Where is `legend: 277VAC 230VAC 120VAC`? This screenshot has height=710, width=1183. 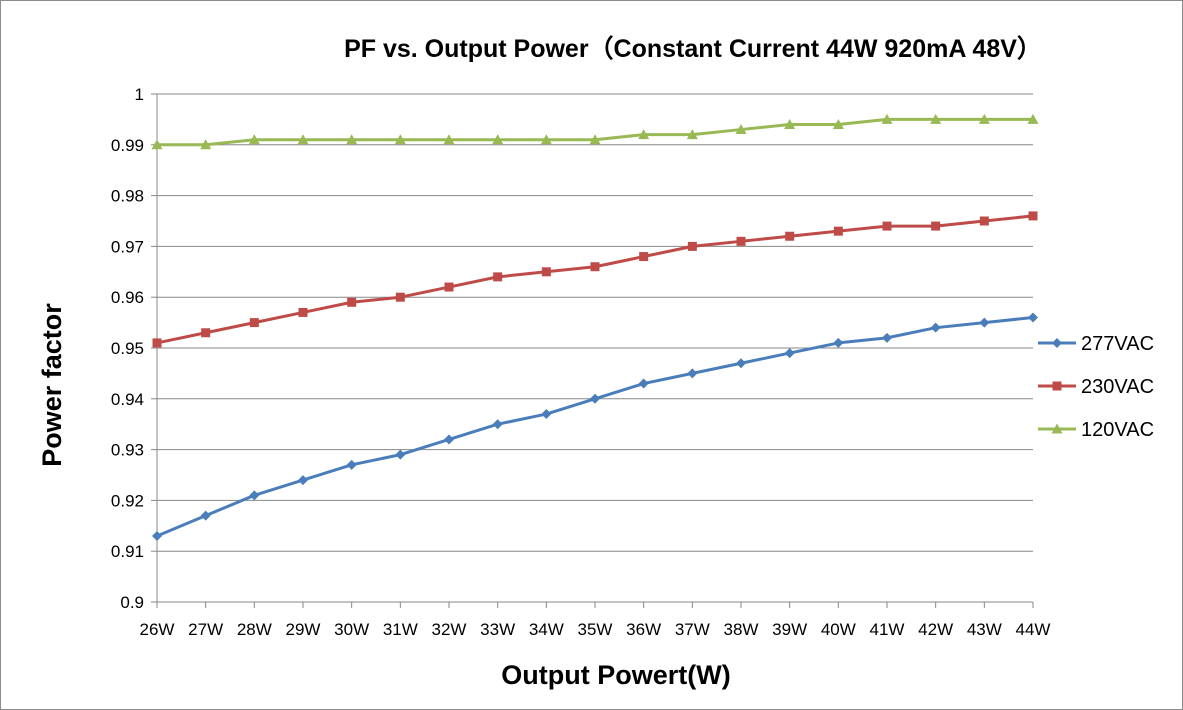 legend: 277VAC 230VAC 120VAC is located at coordinates (1096, 387).